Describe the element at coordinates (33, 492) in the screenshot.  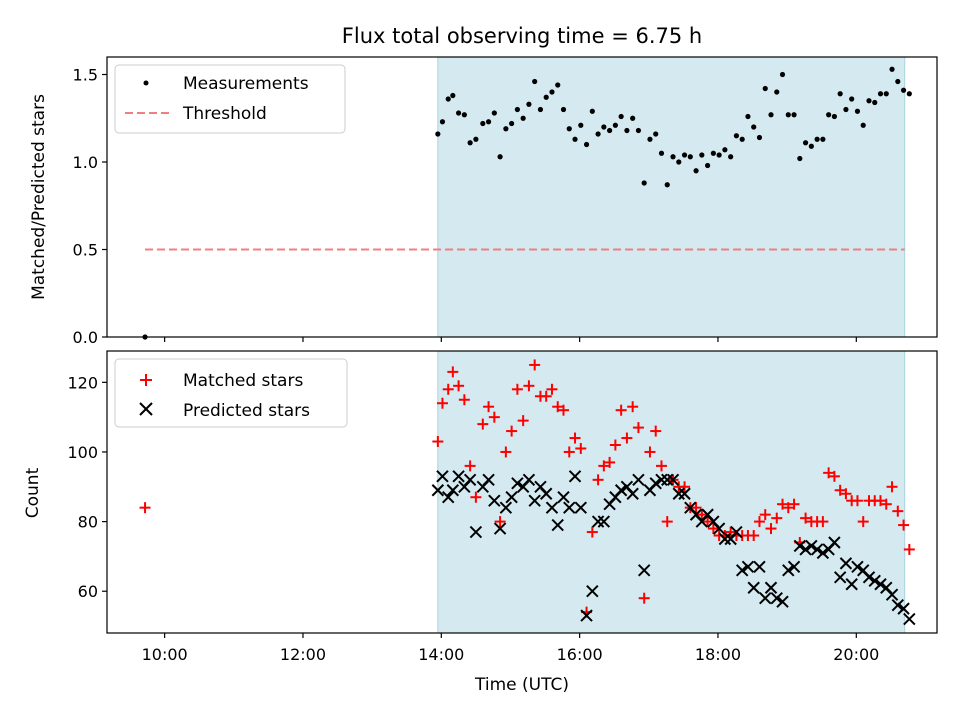
I see `bottom-y-axis-label: Count` at that location.